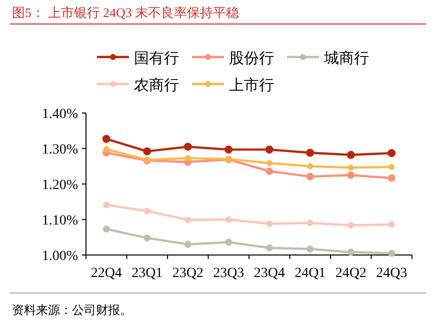 Image resolution: width=436 pixels, height=328 pixels. I want to click on y-tick-label: 1.20%, so click(60, 185).